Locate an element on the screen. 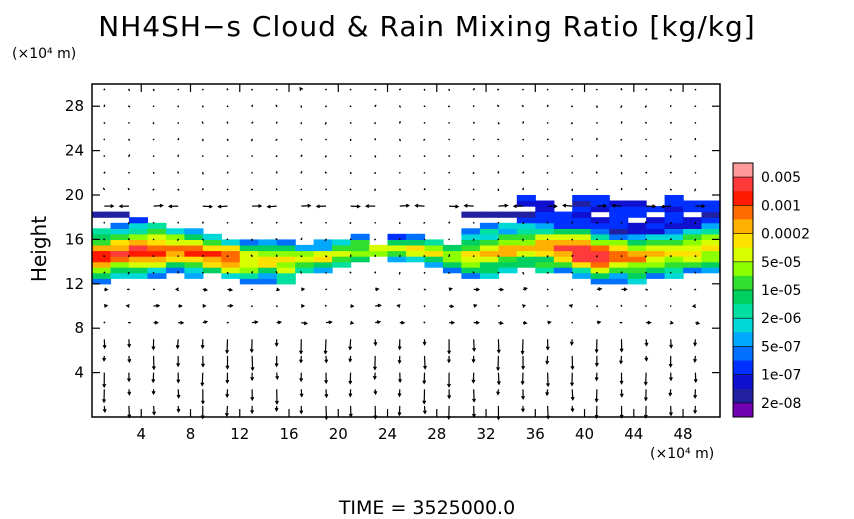 The width and height of the screenshot is (854, 519). colorbar-label: 2e-06 is located at coordinates (781, 319).